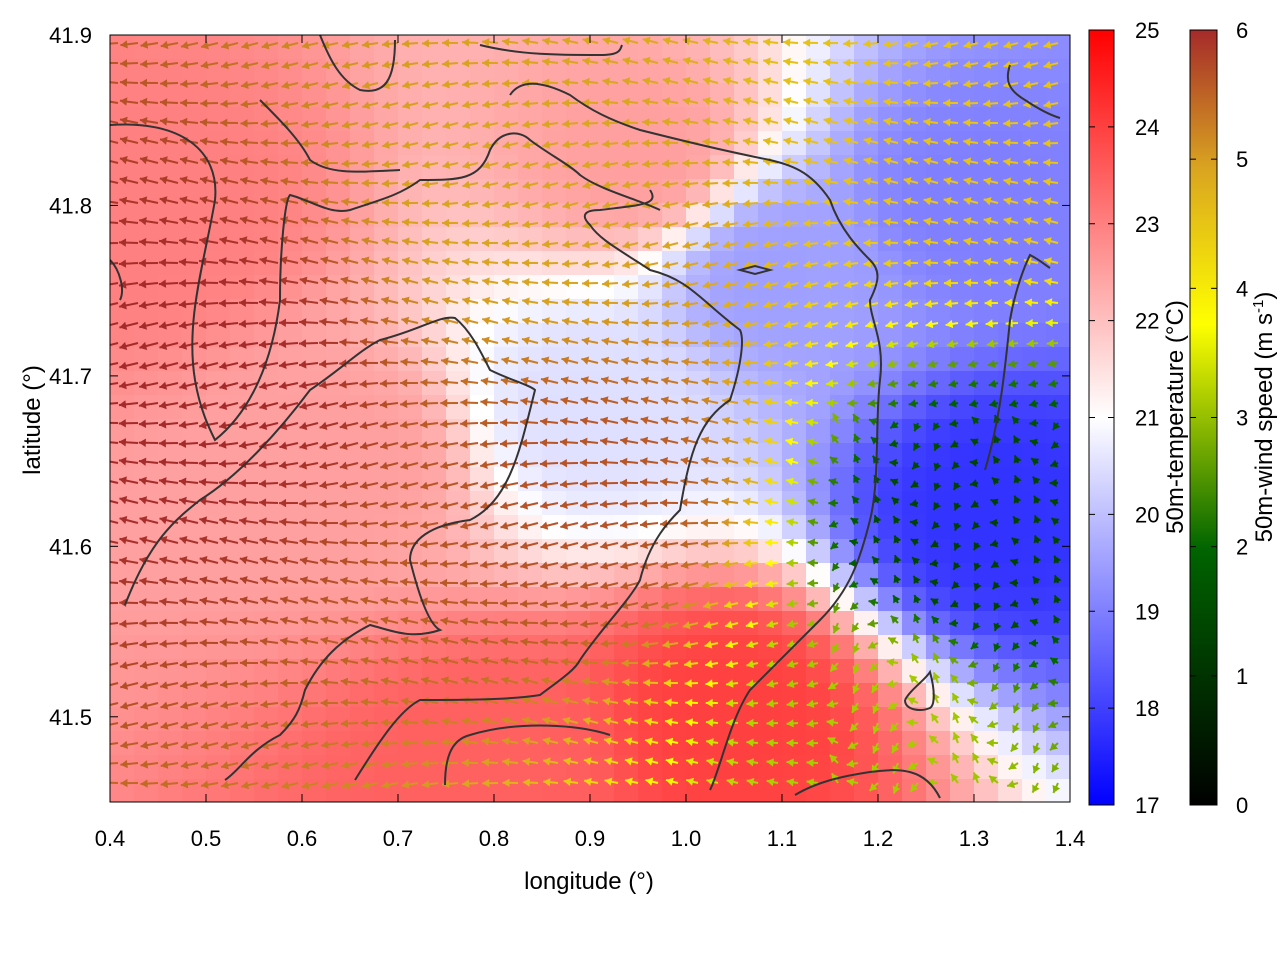 The height and width of the screenshot is (960, 1280). I want to click on wind-vector-shaft, so click(114, 304).